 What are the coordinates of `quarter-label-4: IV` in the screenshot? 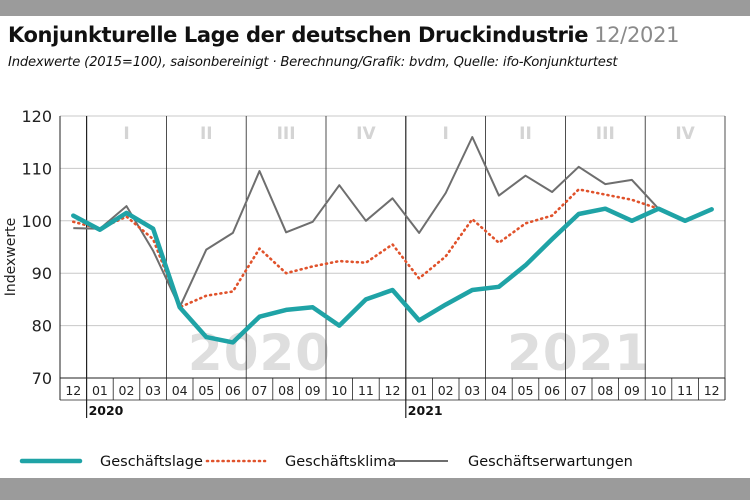 It's located at (366, 134).